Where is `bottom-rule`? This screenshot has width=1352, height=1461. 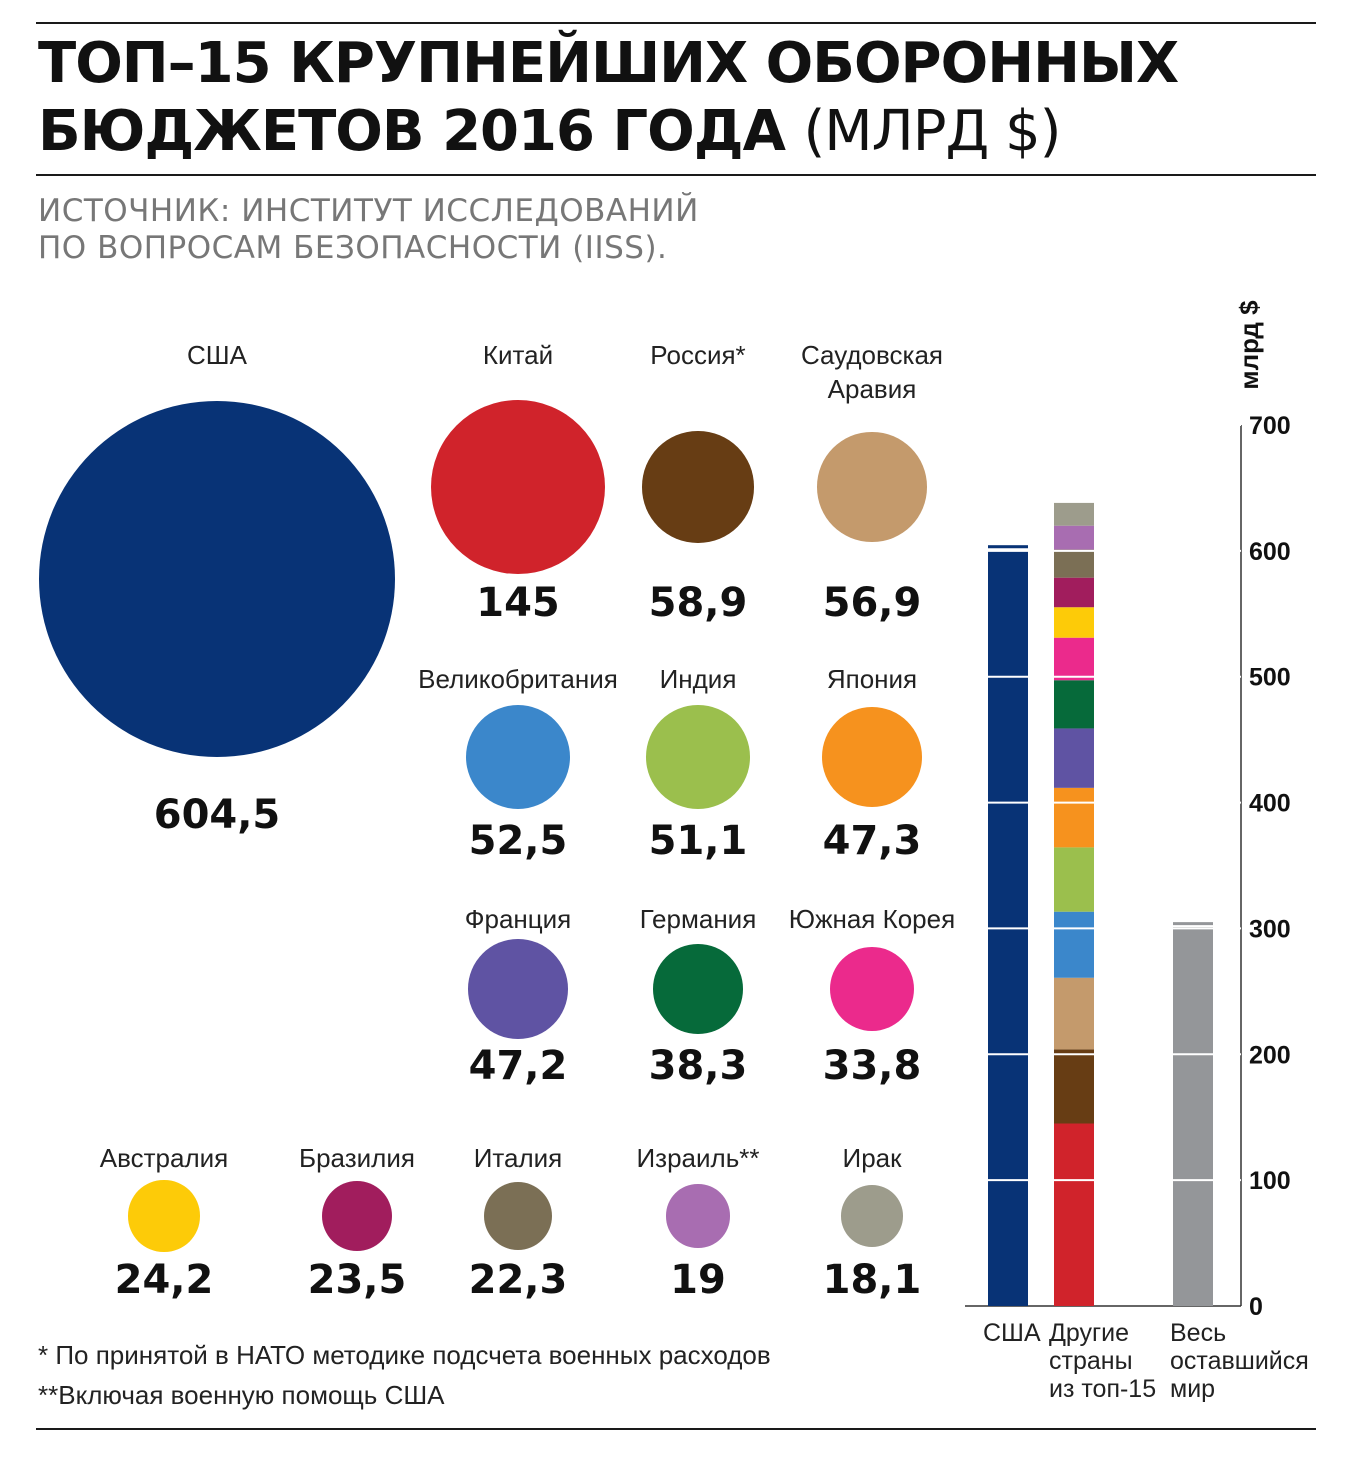
bottom-rule is located at coordinates (676, 1429).